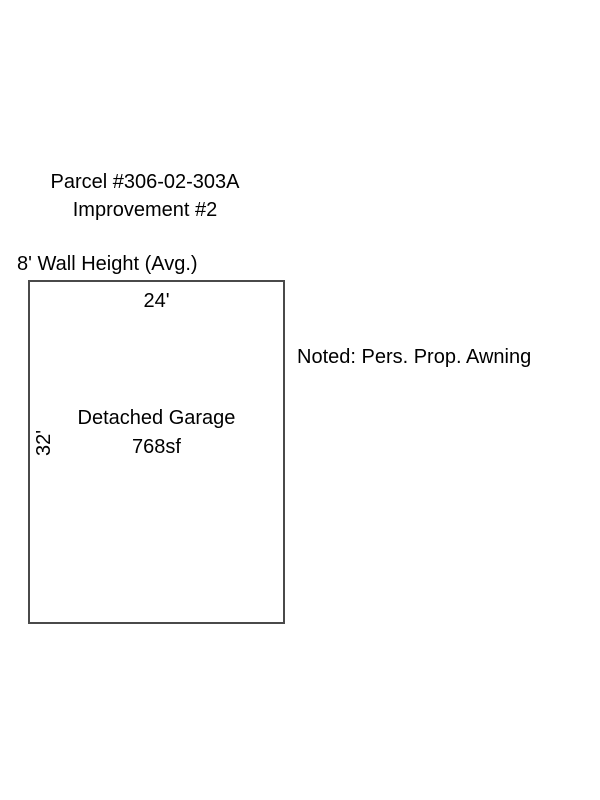  Describe the element at coordinates (145, 210) in the screenshot. I see `improvement-number-label: Improvement #2` at that location.